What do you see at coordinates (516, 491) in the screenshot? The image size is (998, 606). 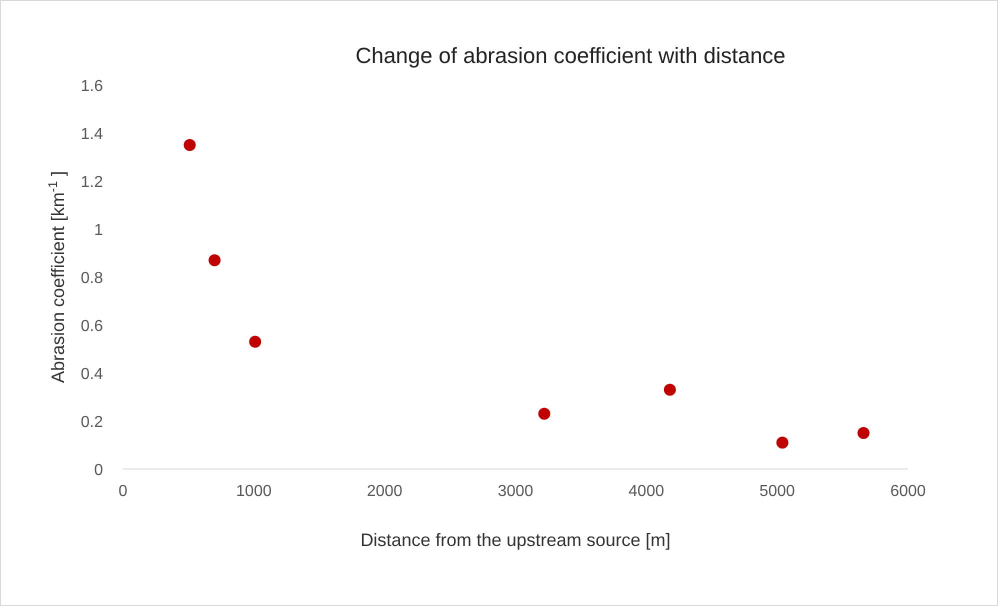 I see `x-tick-label: 3000` at bounding box center [516, 491].